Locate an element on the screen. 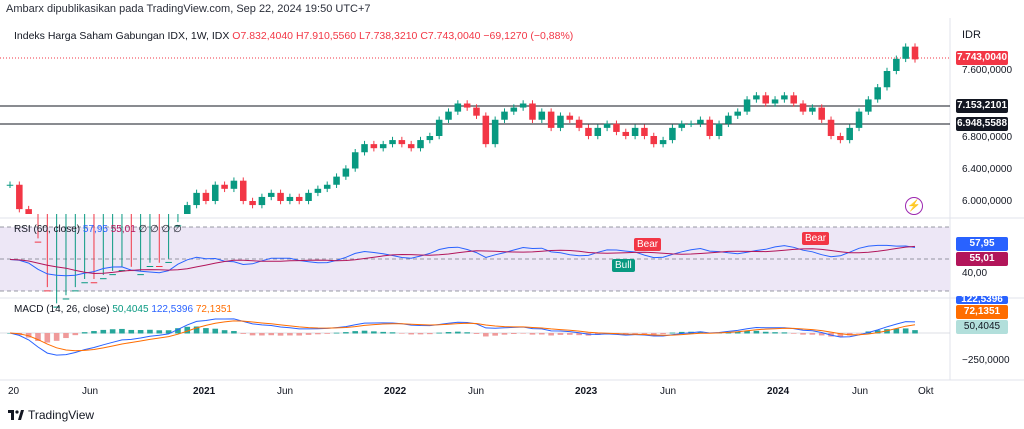 The height and width of the screenshot is (429, 1024). rsi-placeholders: ∅ ∅ ∅ ∅ is located at coordinates (160, 229).